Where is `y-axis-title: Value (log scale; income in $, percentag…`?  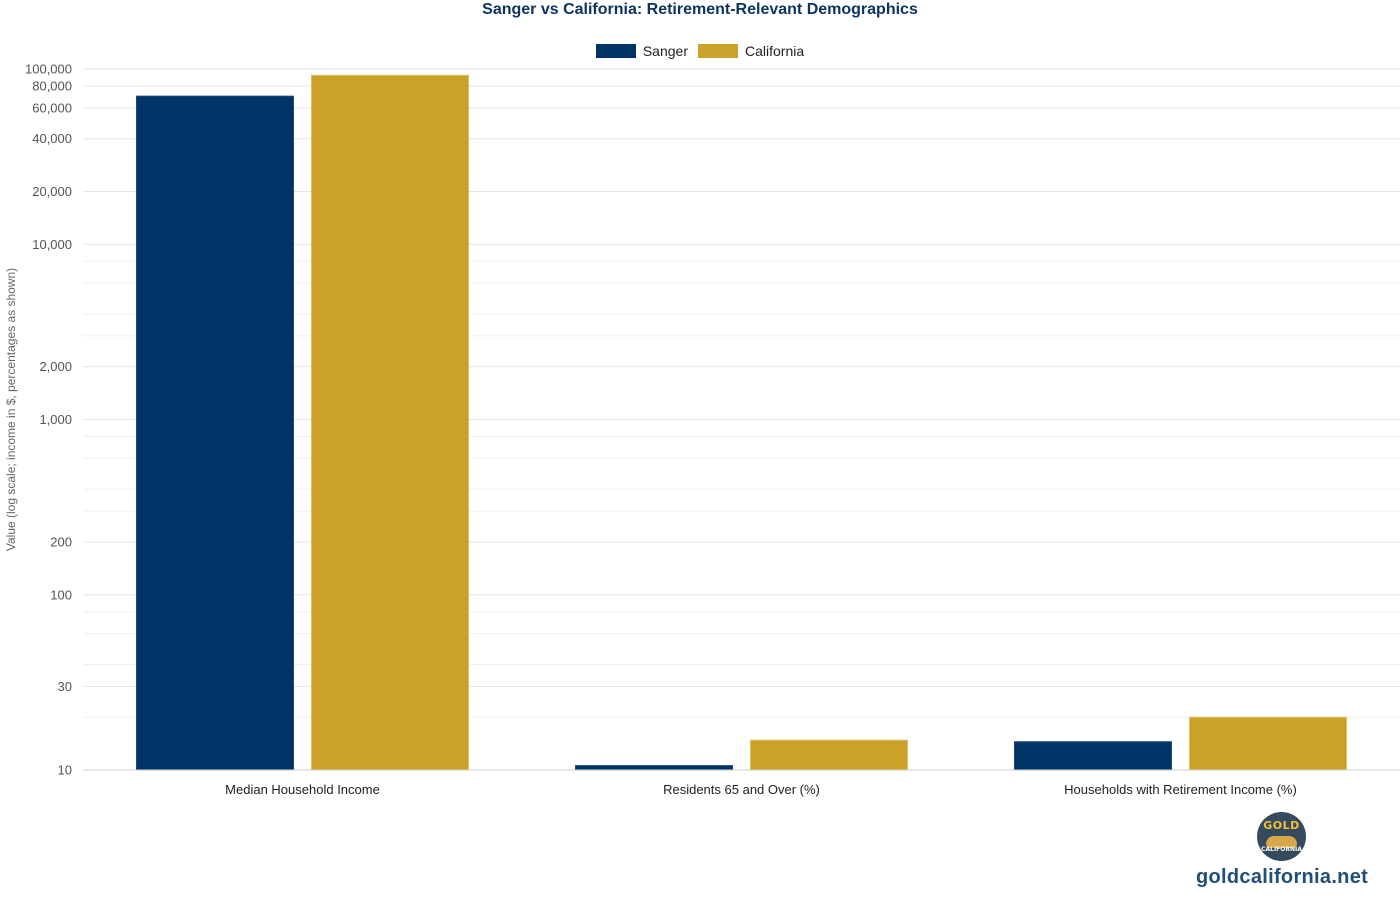 y-axis-title: Value (log scale; income in $, percentag… is located at coordinates (11, 409).